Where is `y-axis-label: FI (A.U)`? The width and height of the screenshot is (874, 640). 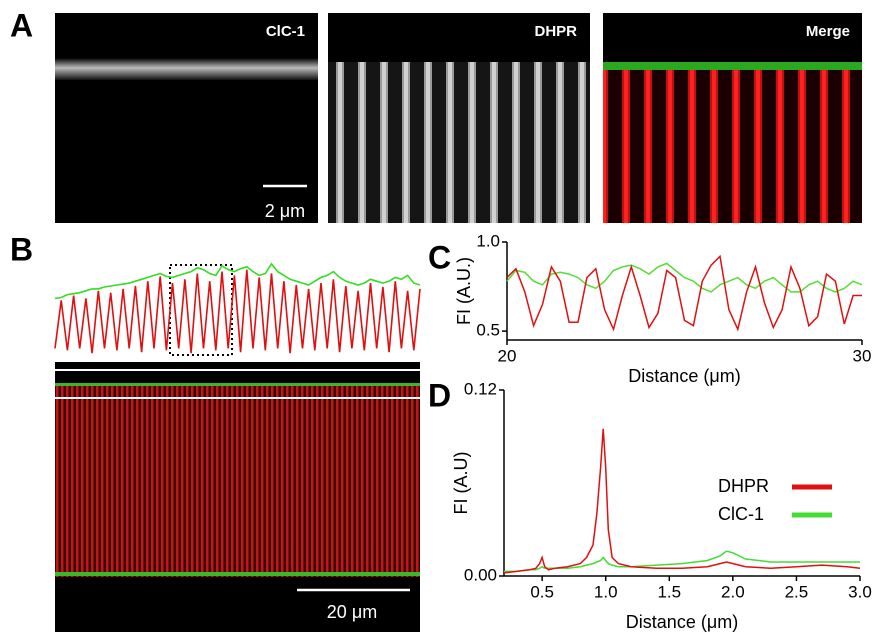 y-axis-label: FI (A.U) is located at coordinates (461, 483).